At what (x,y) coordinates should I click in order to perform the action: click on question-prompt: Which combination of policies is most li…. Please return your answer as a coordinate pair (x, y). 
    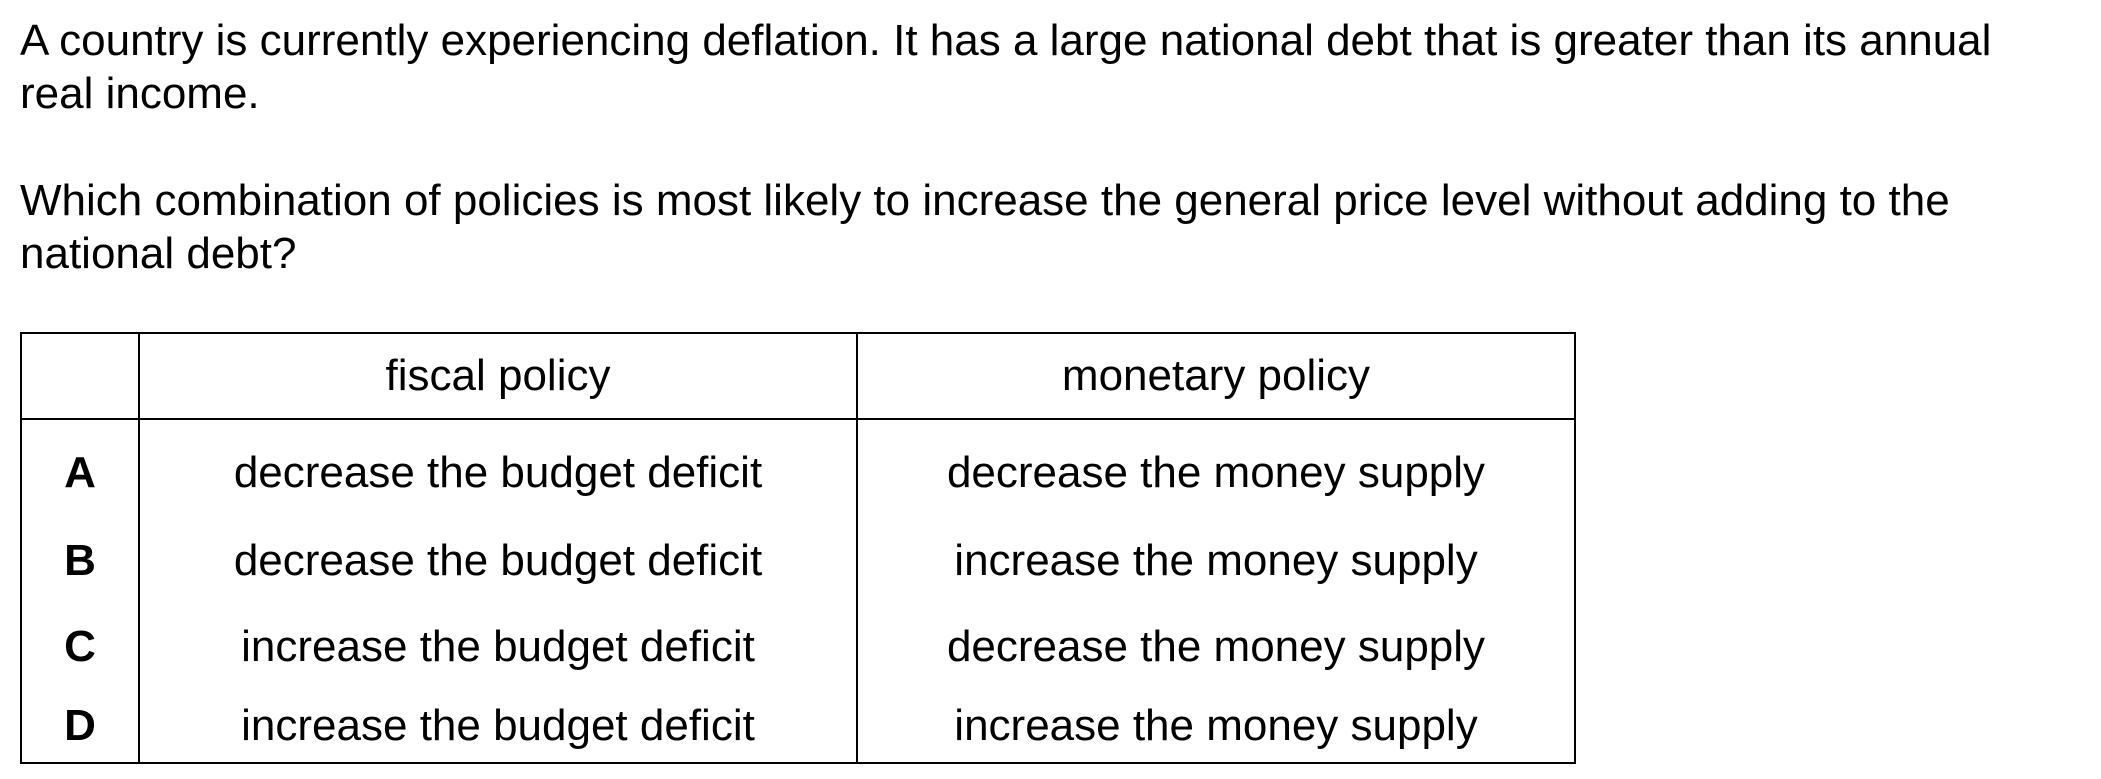
    Looking at the image, I should click on (1030, 227).